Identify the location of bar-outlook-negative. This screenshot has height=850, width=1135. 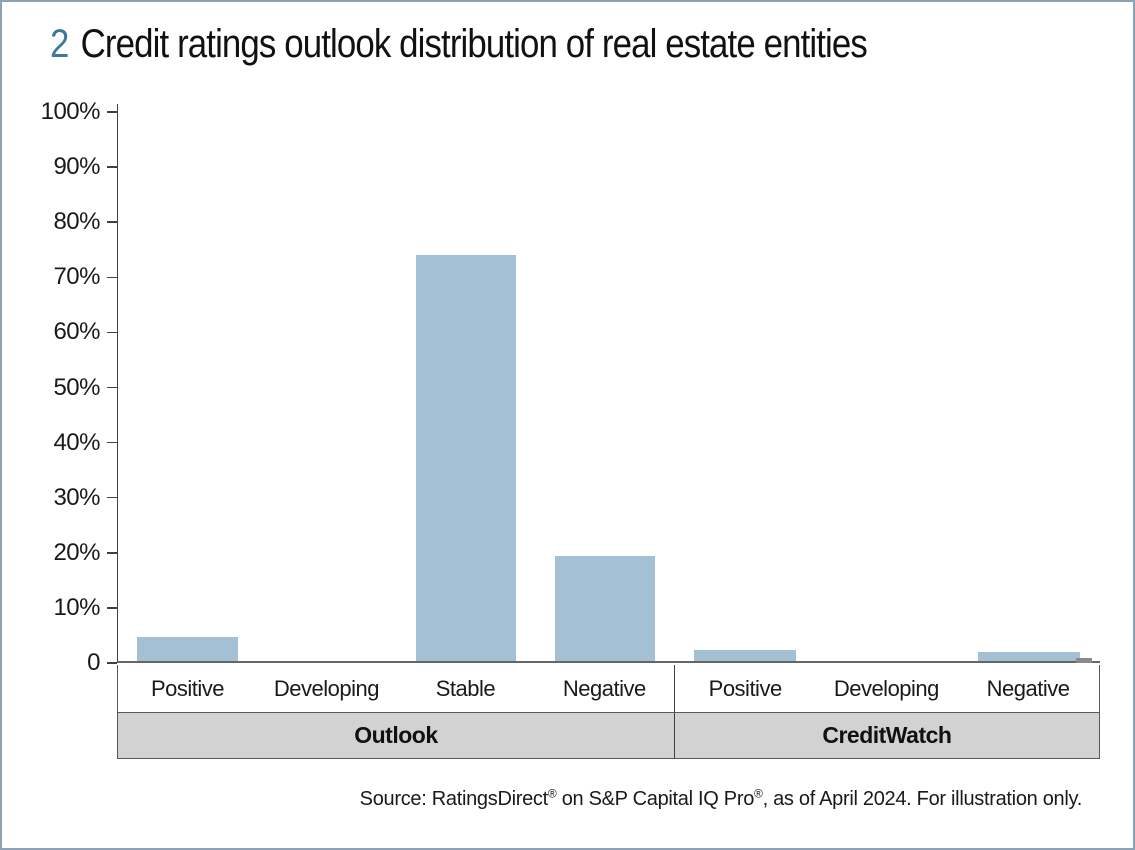
(604, 608).